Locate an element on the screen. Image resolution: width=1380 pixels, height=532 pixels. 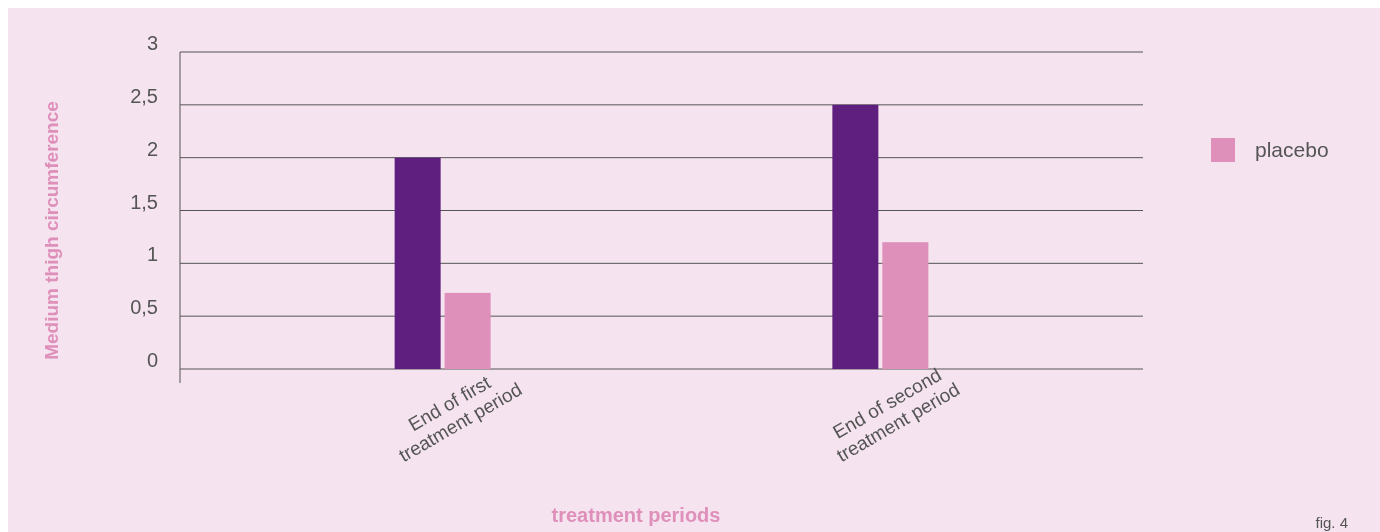
caption: fig. 4 is located at coordinates (1331, 522).